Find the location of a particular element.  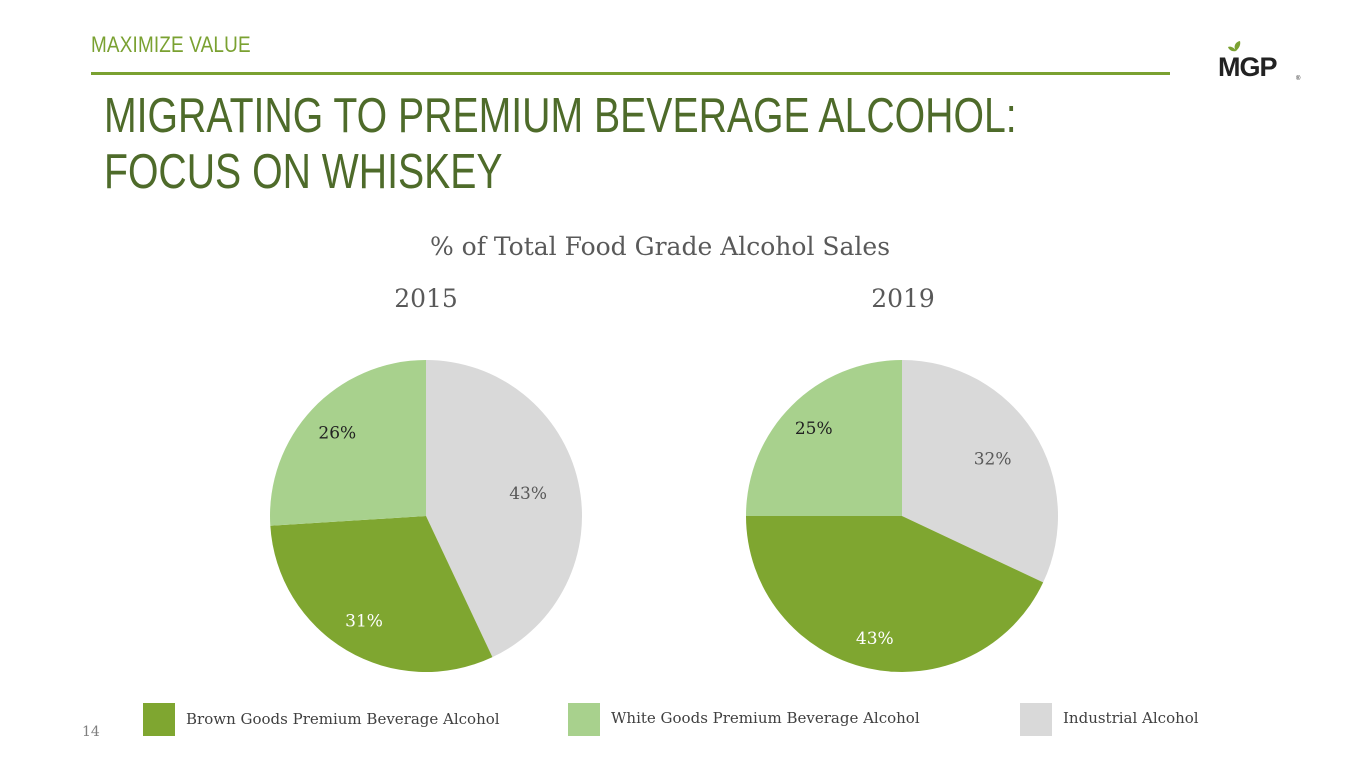

page-number: 14 is located at coordinates (91, 732).